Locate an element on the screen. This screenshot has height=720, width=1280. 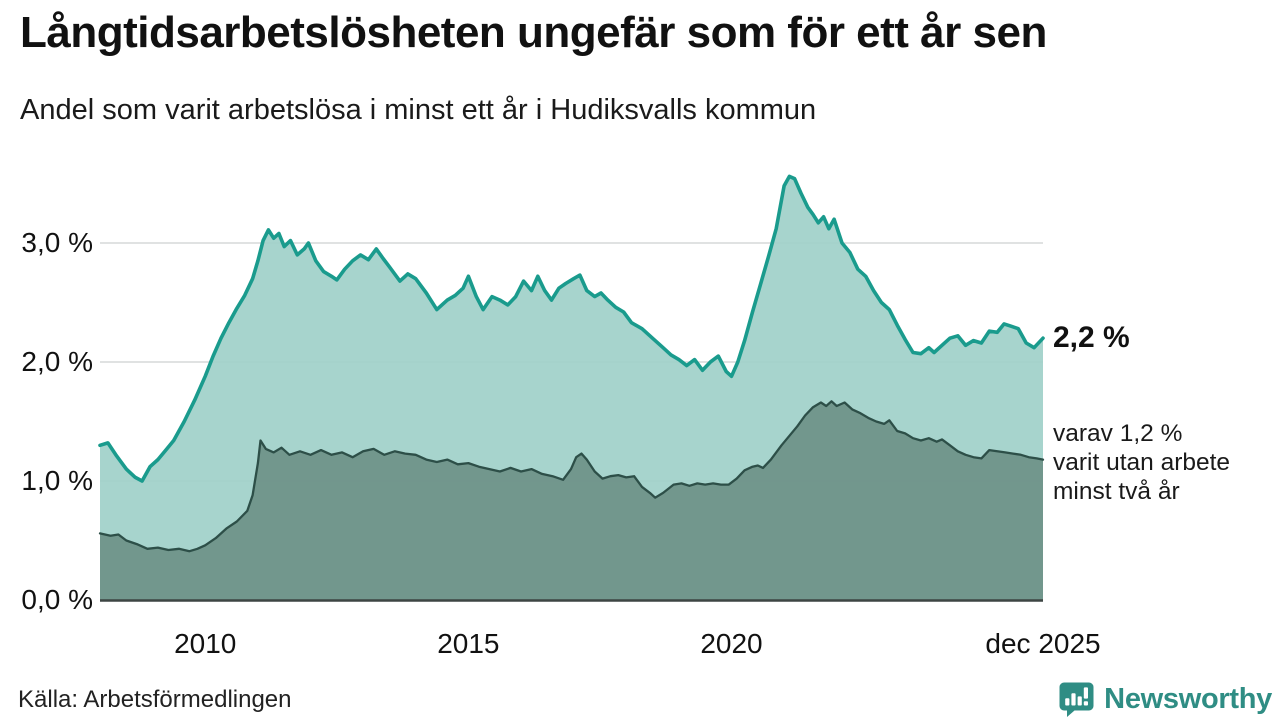
y-tick-label: 0,0 % is located at coordinates (57, 599).